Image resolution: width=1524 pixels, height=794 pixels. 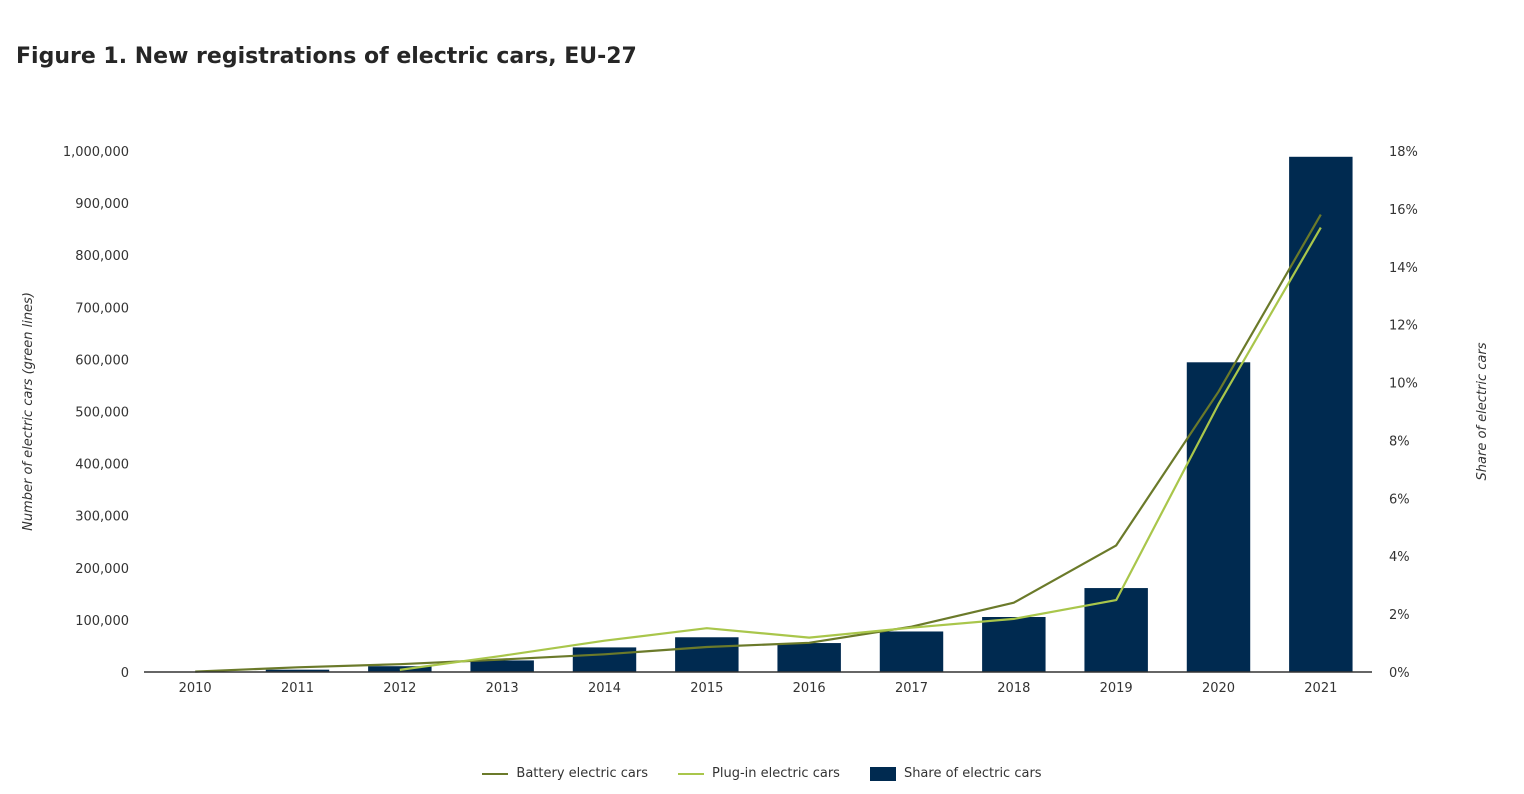 What do you see at coordinates (502, 688) in the screenshot?
I see `x-tick-label: 2013` at bounding box center [502, 688].